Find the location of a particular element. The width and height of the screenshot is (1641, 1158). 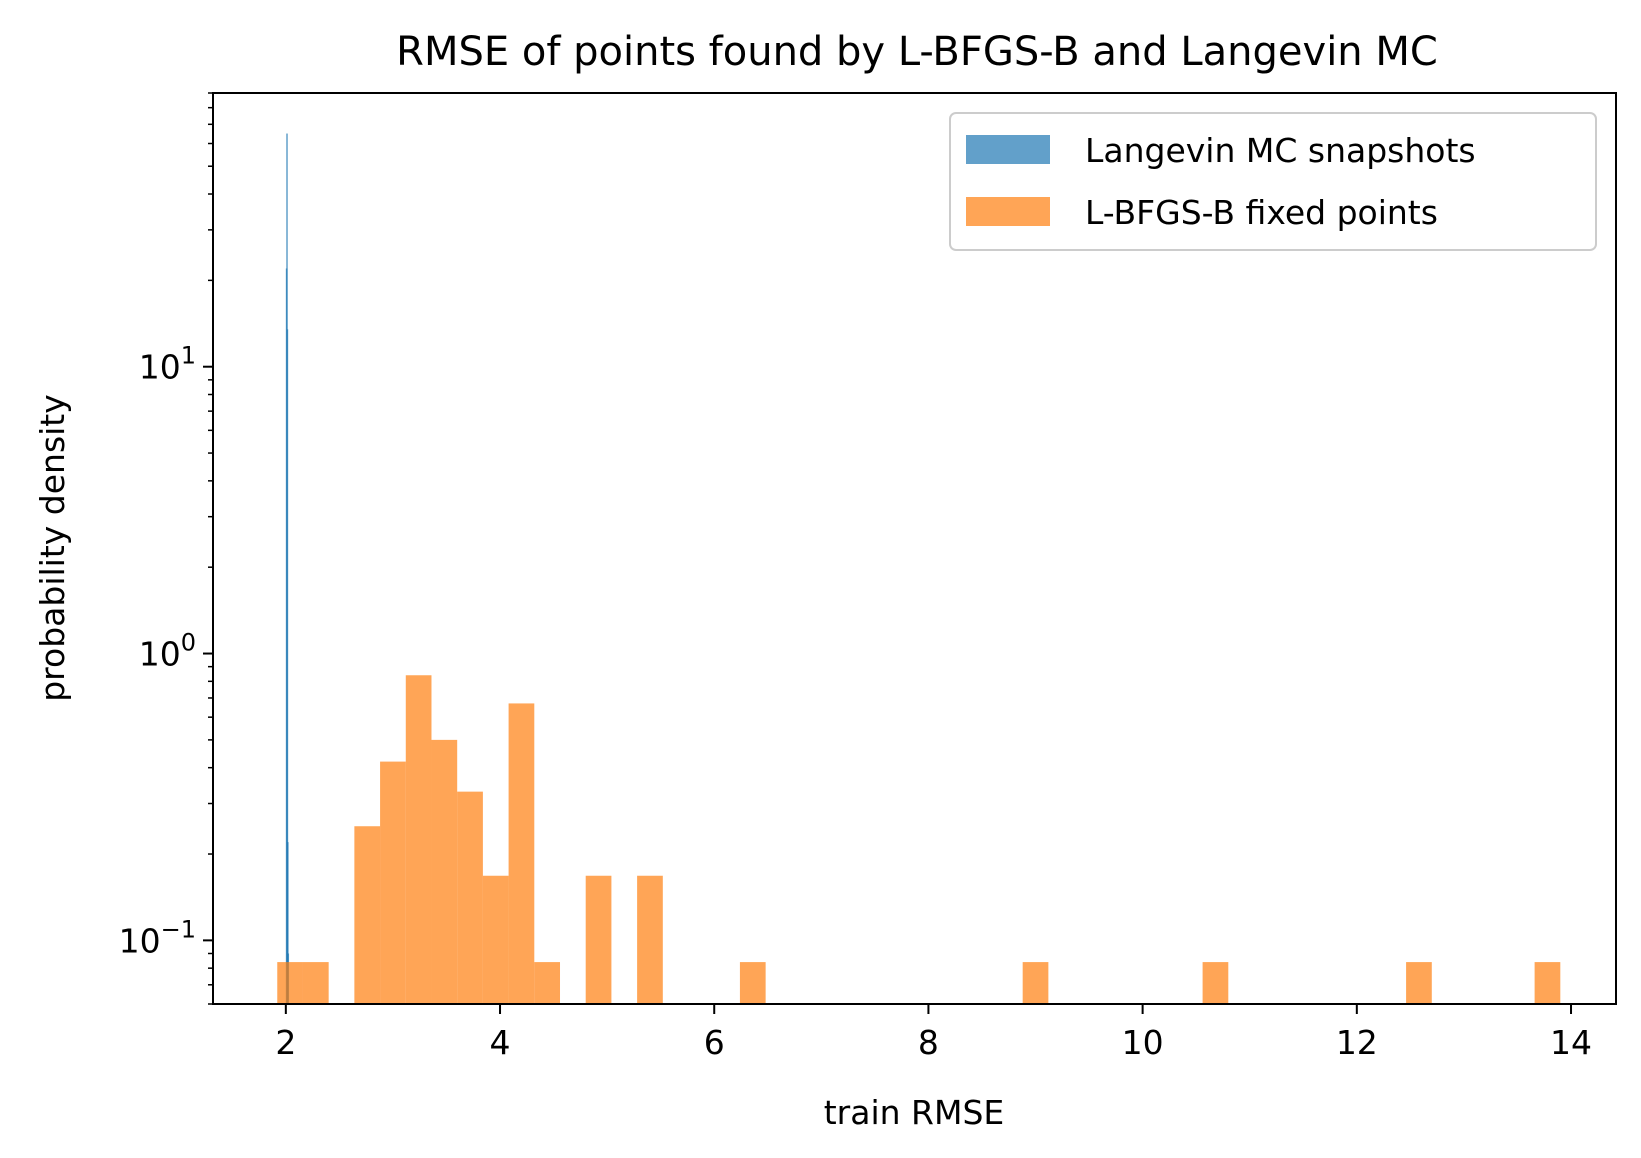

y-tick-label: 10⁰ is located at coordinates (167, 651).